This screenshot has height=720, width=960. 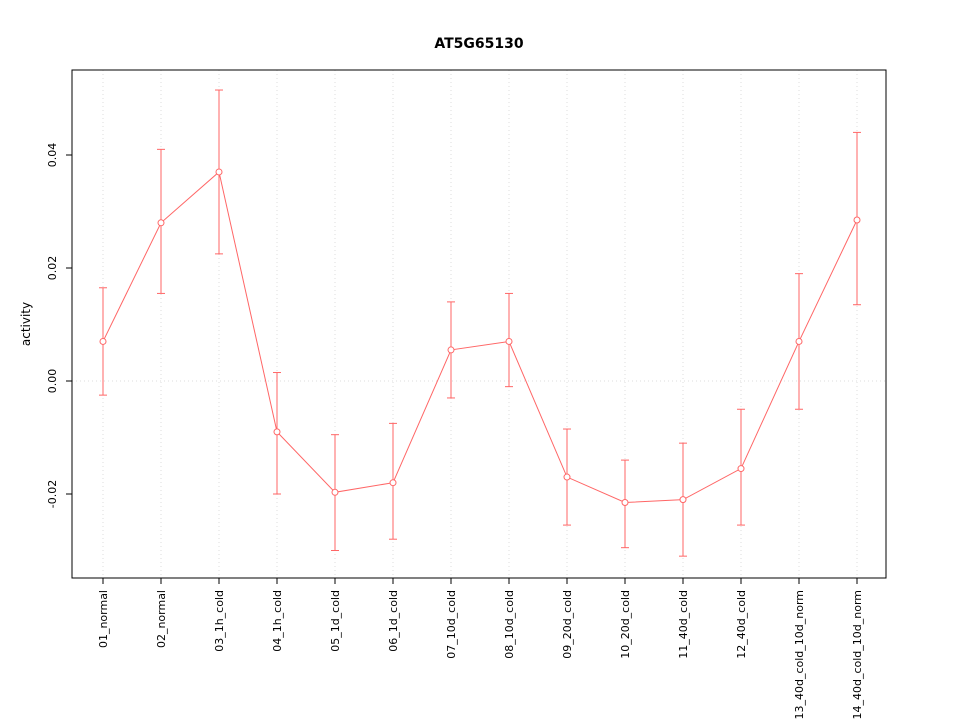 I want to click on x-tick-label: 05_1d_cold, so click(x=335, y=621).